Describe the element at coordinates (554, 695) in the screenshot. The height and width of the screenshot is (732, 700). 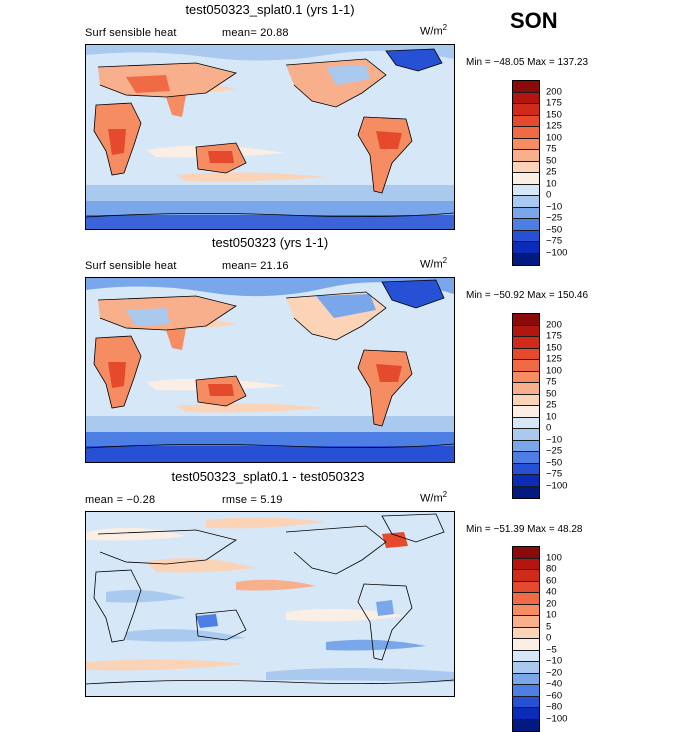
I see `colorbar-tick-label: −60` at that location.